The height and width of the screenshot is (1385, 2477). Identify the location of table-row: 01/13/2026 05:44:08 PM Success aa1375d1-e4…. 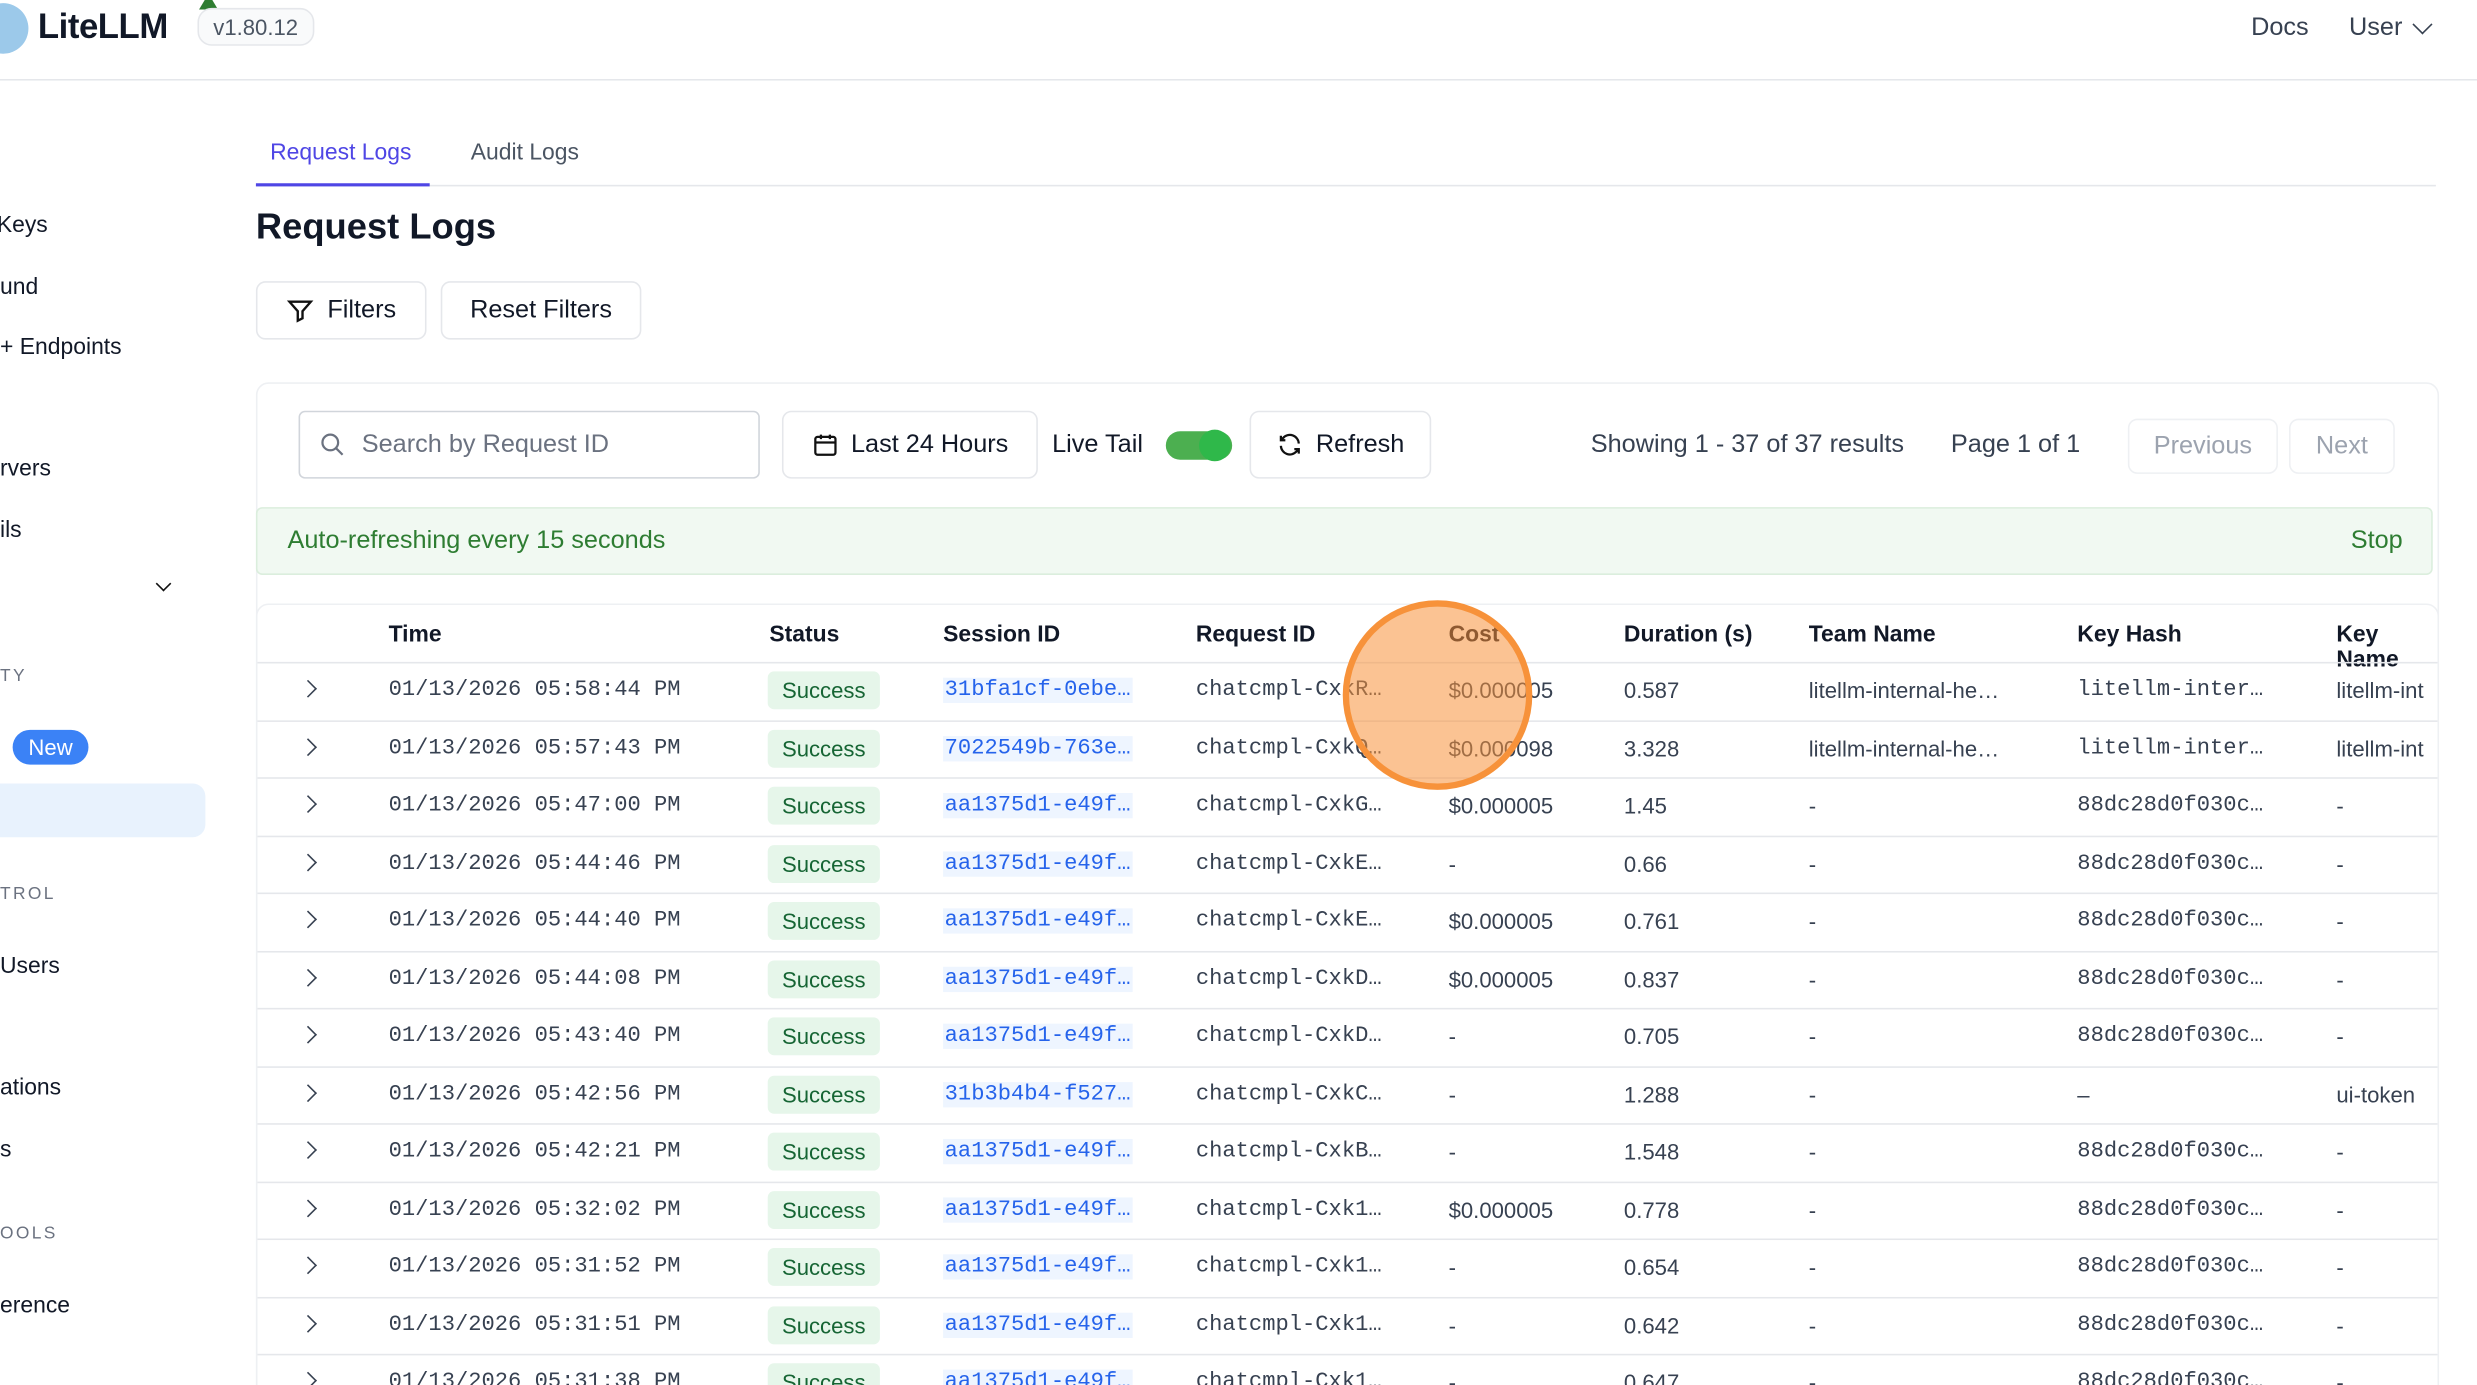
(1347, 979).